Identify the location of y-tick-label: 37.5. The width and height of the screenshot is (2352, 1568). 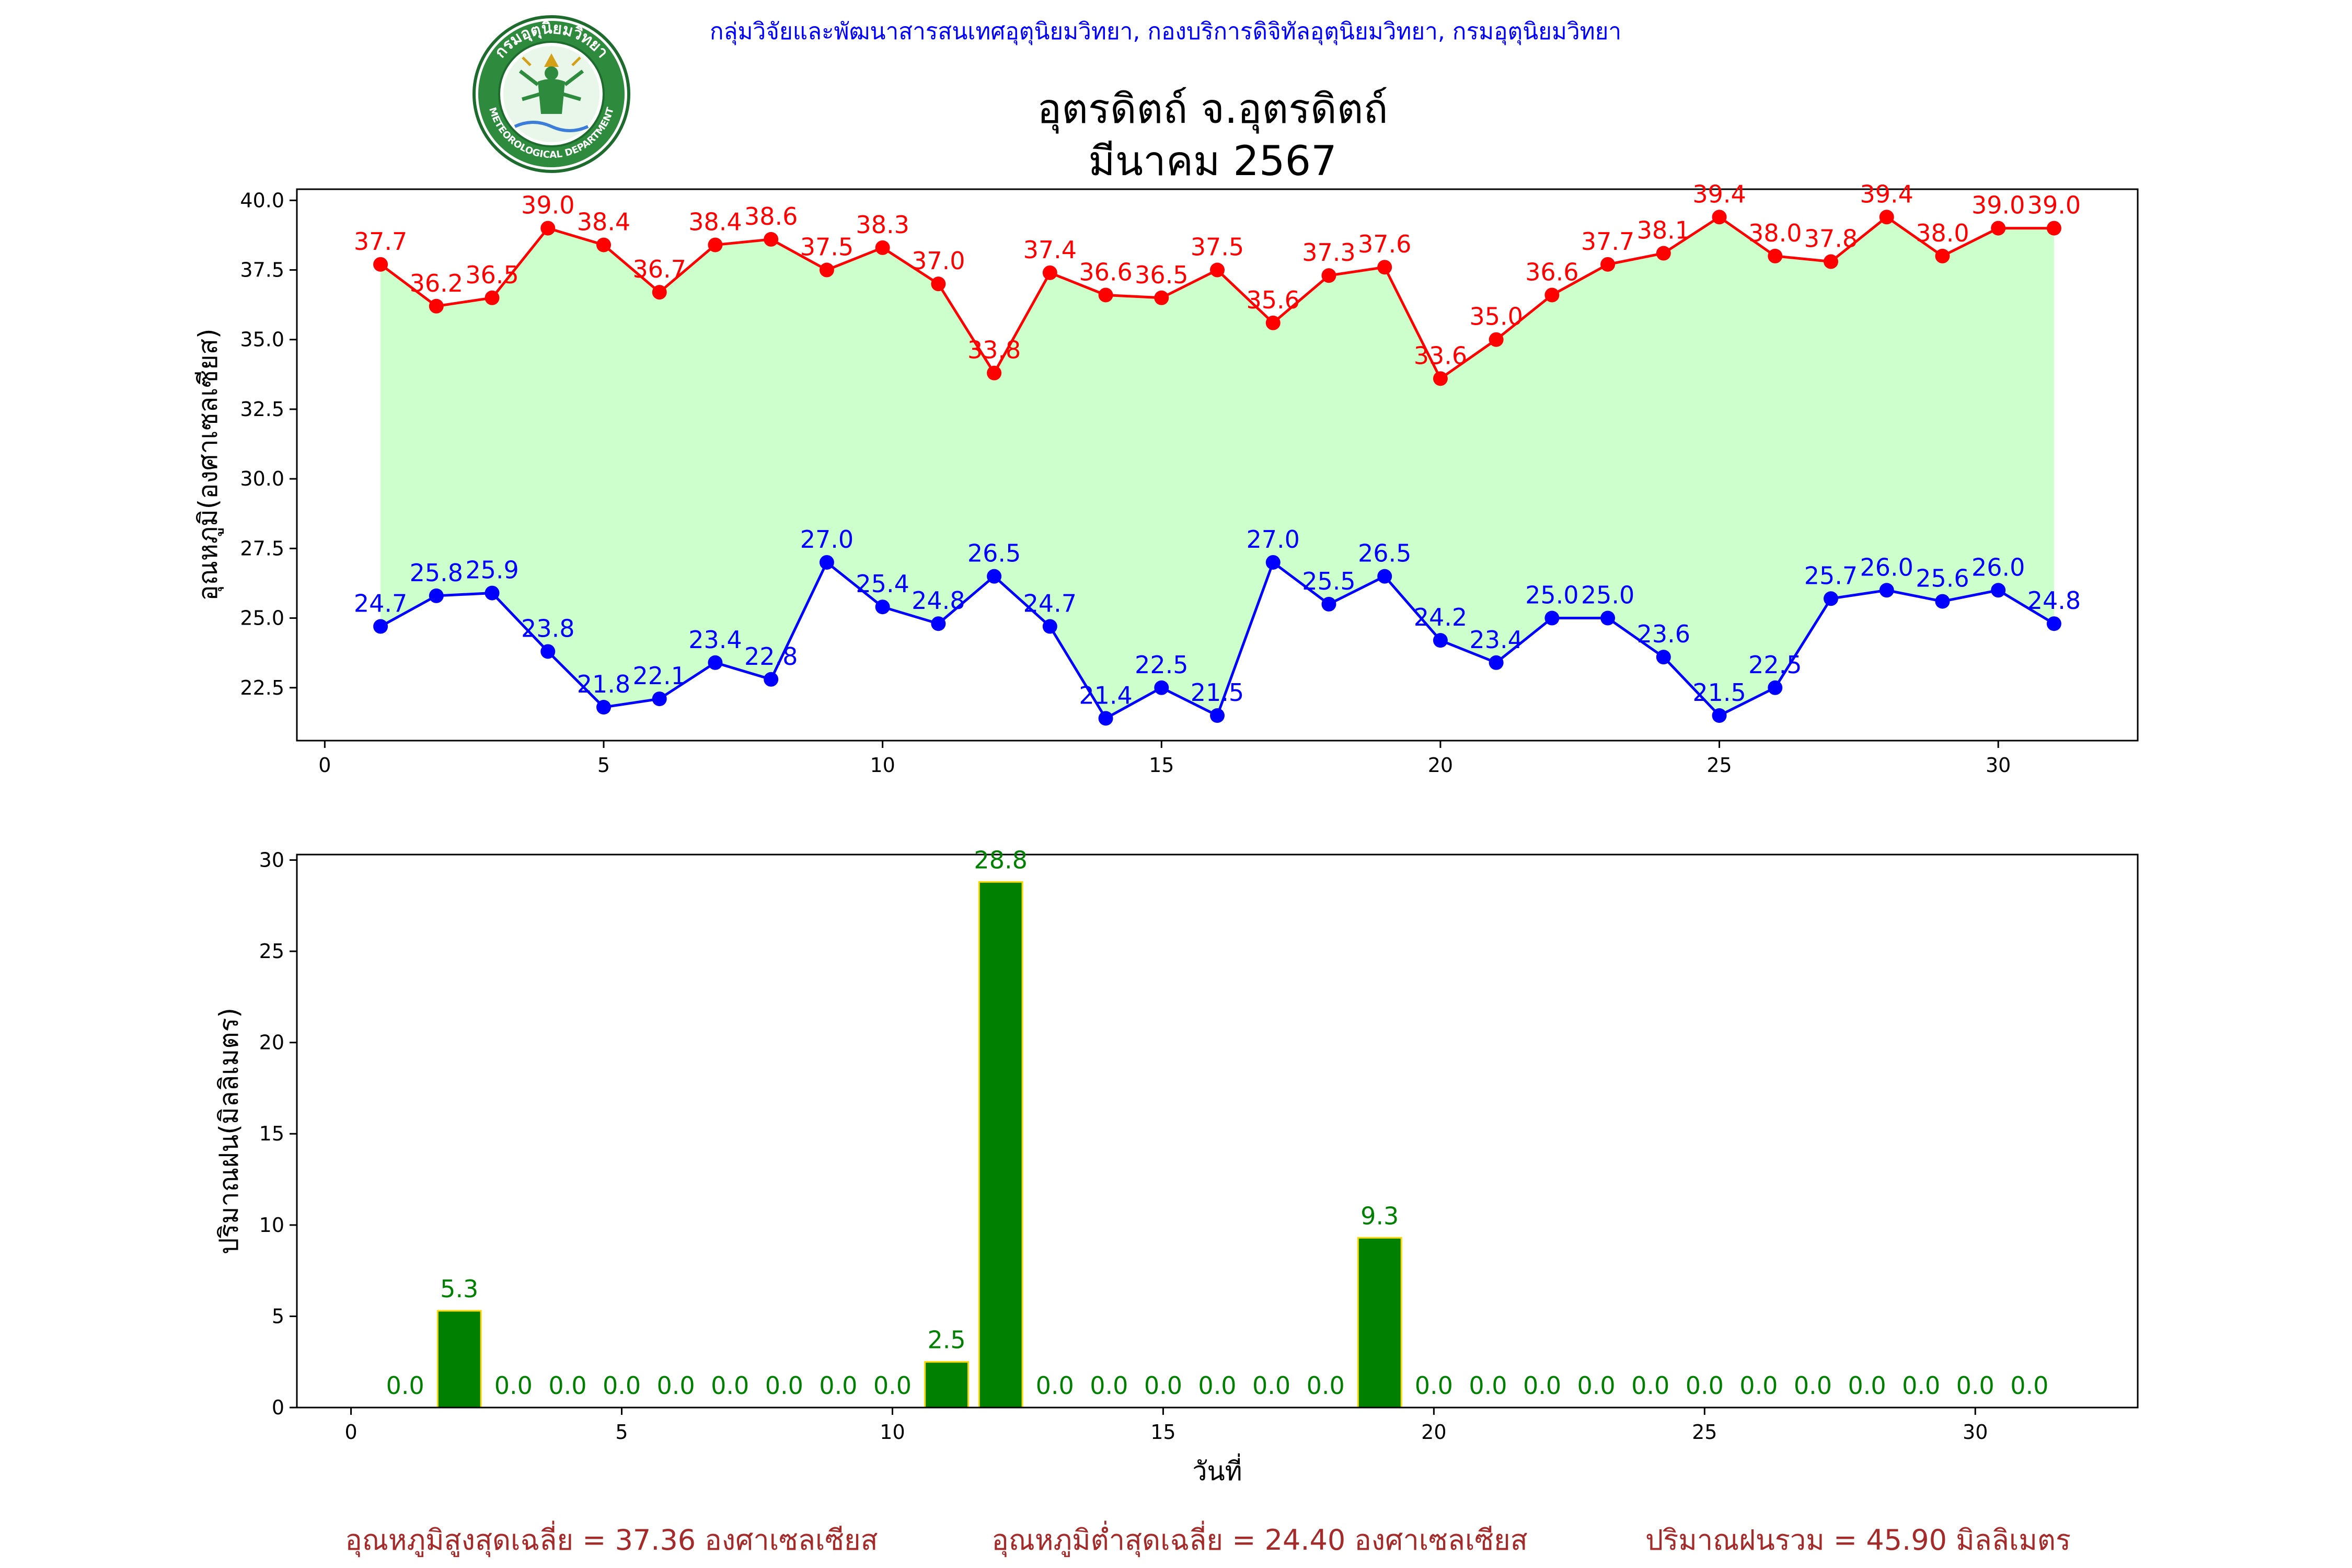
(262, 270).